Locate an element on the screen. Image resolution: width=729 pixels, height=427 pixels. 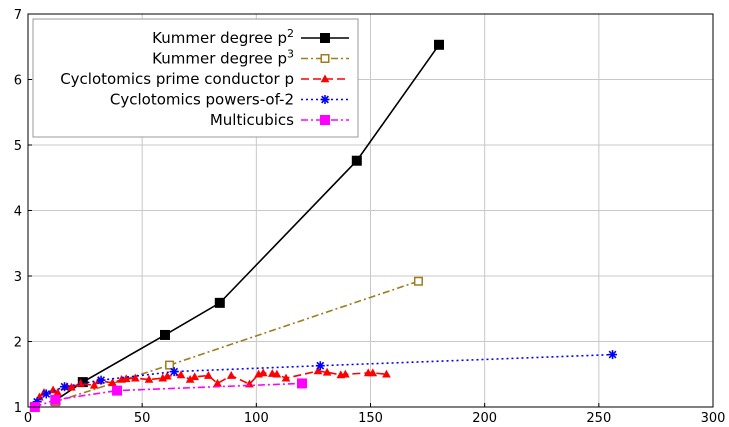
x-tick-label: 0 is located at coordinates (28, 418).